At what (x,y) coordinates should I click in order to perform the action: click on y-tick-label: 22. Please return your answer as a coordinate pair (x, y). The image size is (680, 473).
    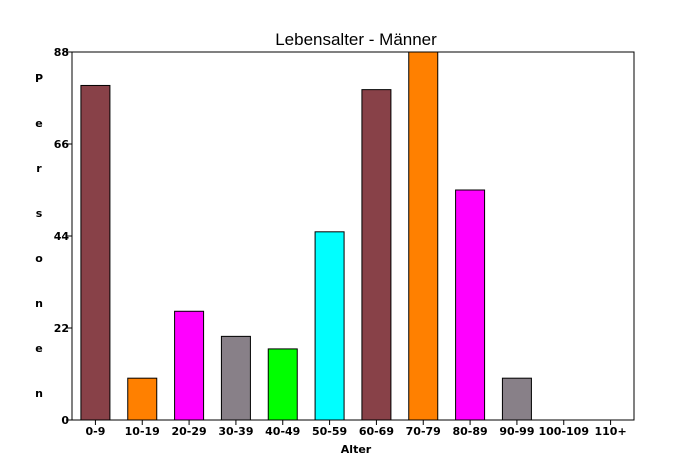
    Looking at the image, I should click on (61, 328).